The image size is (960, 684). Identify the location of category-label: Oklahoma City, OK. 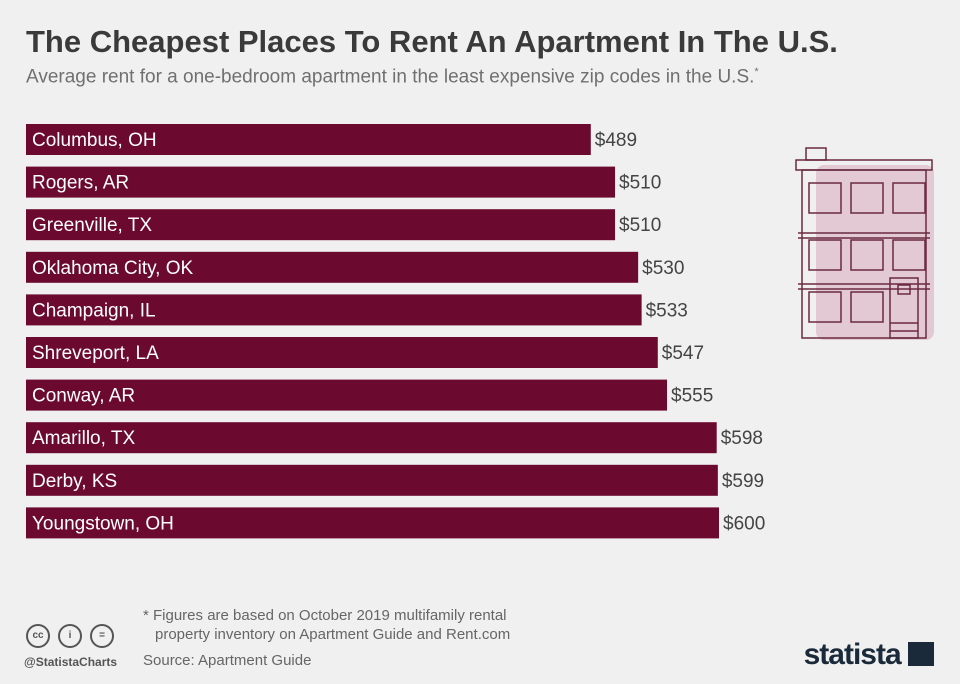
(113, 268).